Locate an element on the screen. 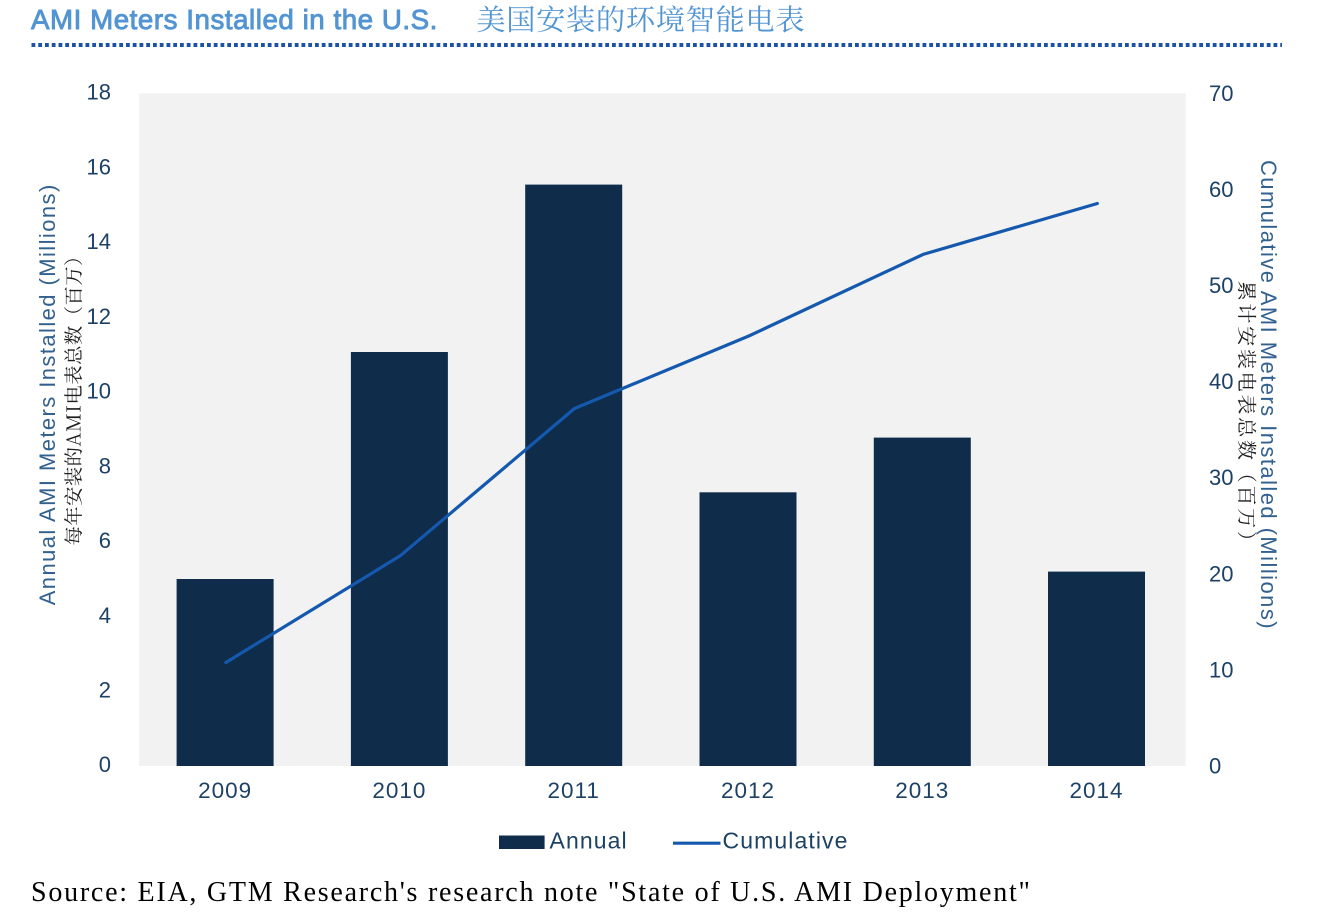 This screenshot has height=918, width=1331. svg-text:AMI Meters Installed in the U.: AMI Meters Installed in the U.S. is located at coordinates (234, 19).